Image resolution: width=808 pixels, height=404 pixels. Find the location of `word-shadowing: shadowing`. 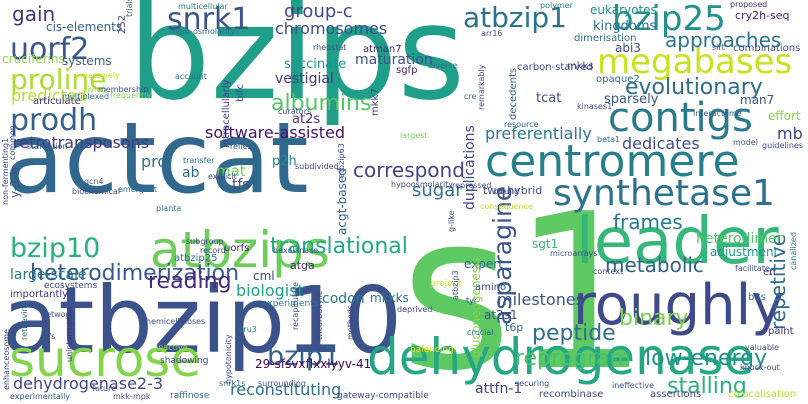

word-shadowing: shadowing is located at coordinates (184, 361).